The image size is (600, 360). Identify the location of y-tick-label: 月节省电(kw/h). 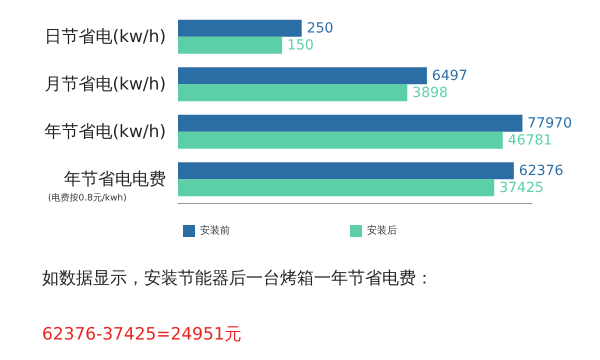
(105, 84).